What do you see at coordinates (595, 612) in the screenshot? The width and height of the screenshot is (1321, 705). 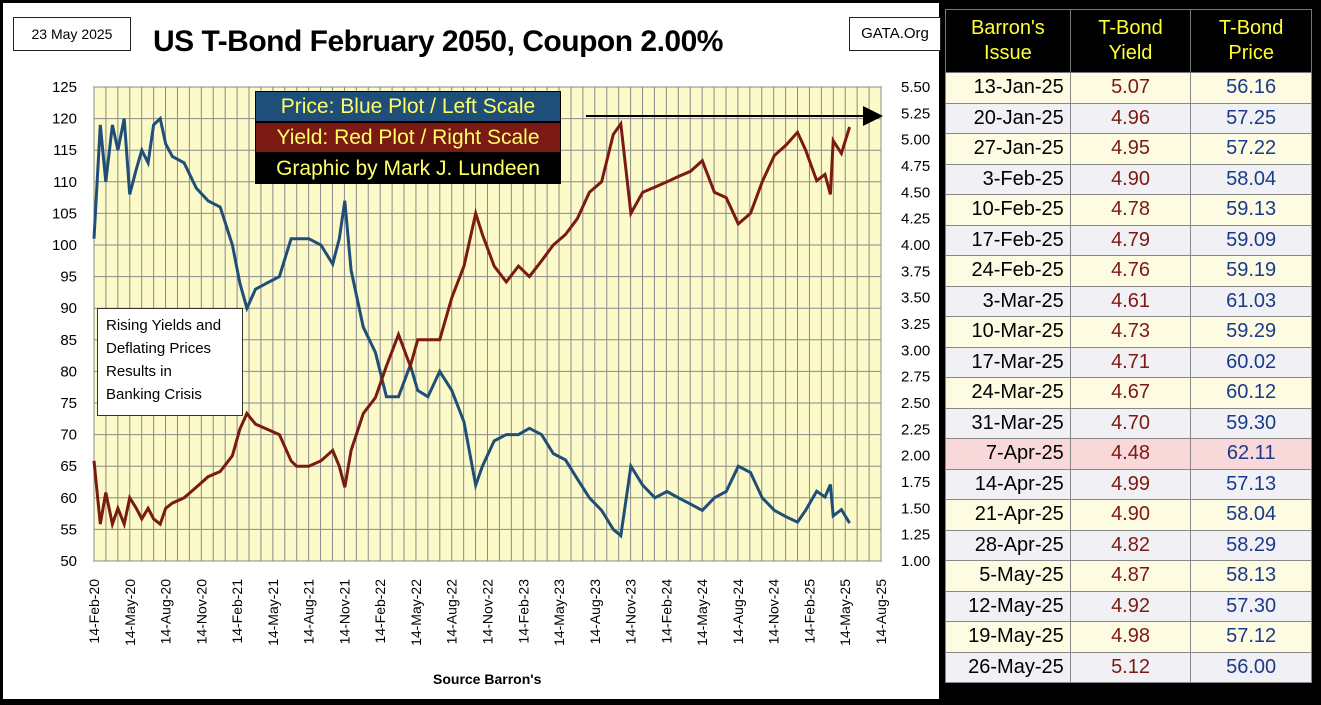 I see `x-tick-label: 14-Aug-23` at bounding box center [595, 612].